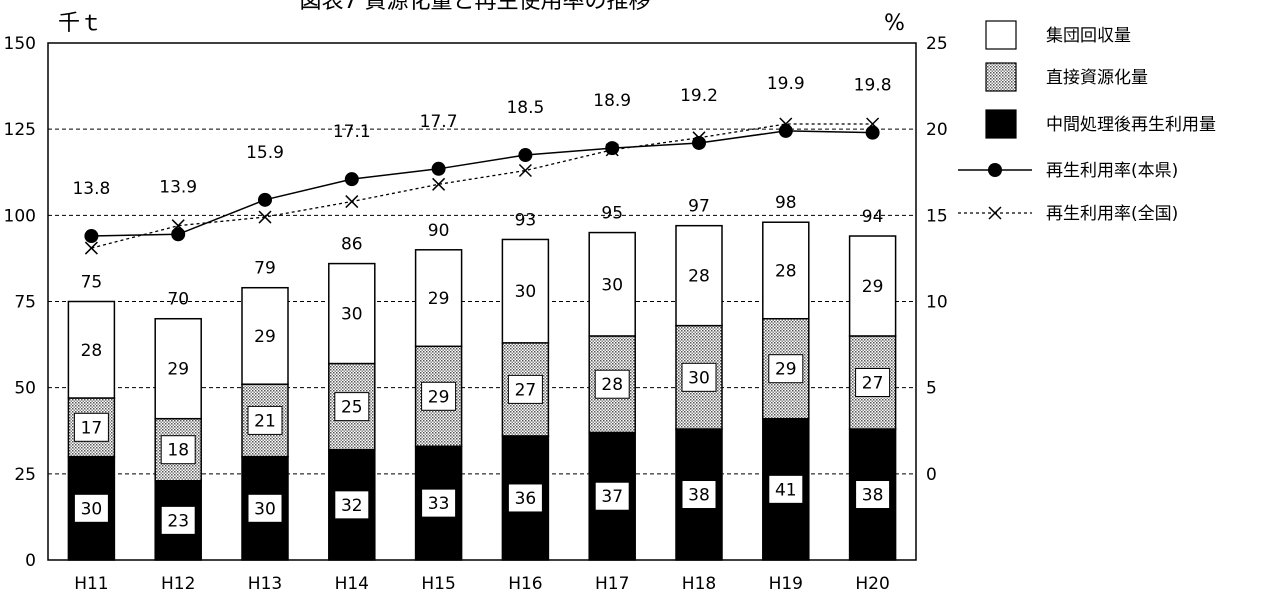  What do you see at coordinates (352, 584) in the screenshot?
I see `x-tick-label: H14` at bounding box center [352, 584].